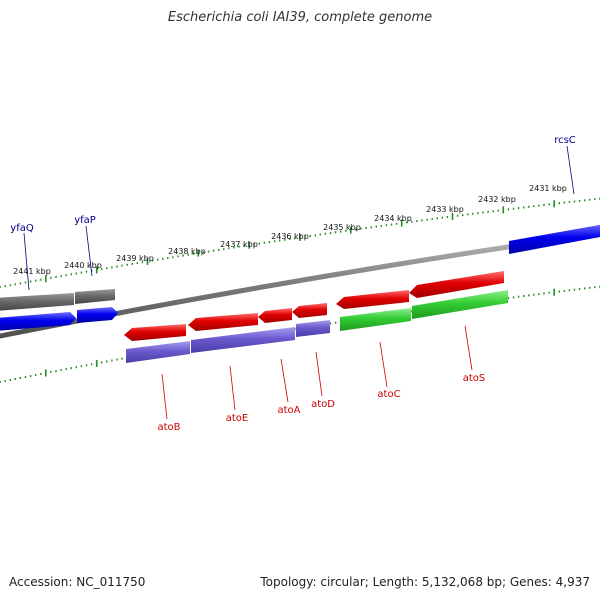  I want to click on feature-atoD-red, so click(309, 310).